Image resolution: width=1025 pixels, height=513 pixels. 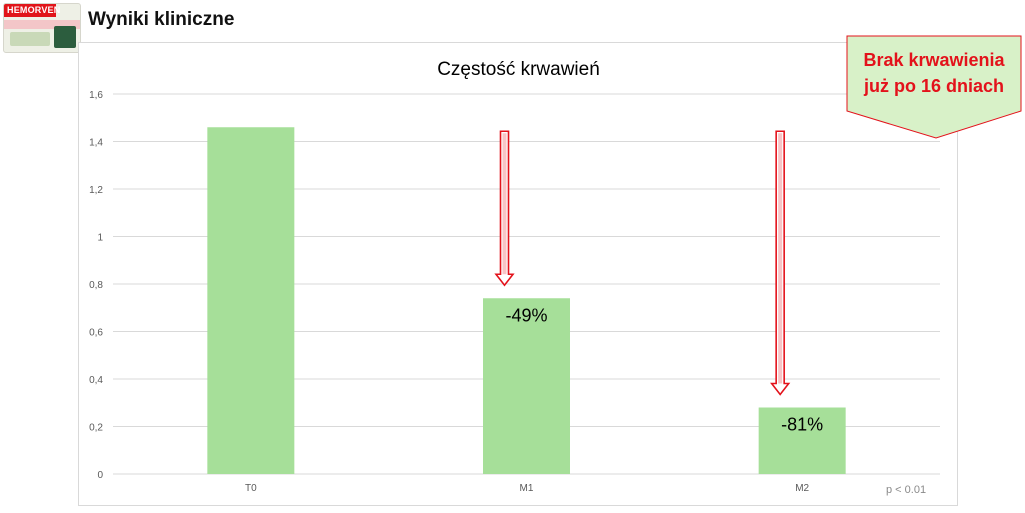 What do you see at coordinates (906, 490) in the screenshot?
I see `p-value-note: p < 0.01` at bounding box center [906, 490].